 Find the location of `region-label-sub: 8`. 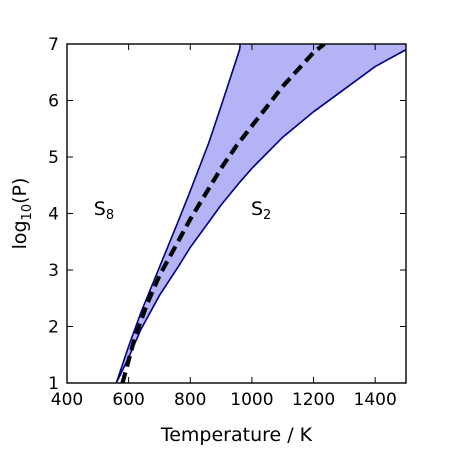

region-label-sub: 8 is located at coordinates (110, 215).